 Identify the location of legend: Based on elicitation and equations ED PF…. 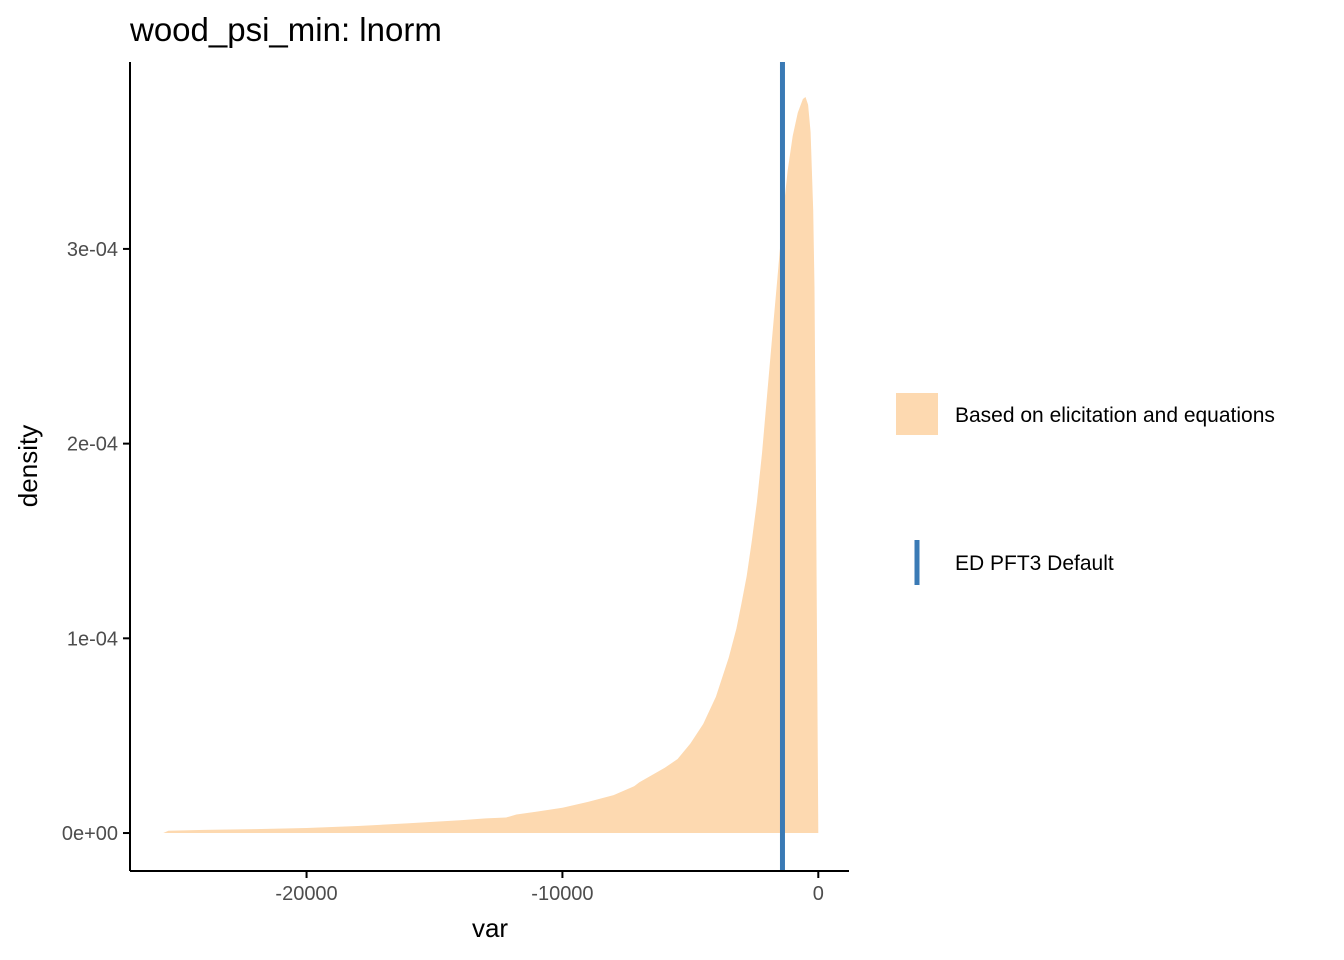
(1085, 489).